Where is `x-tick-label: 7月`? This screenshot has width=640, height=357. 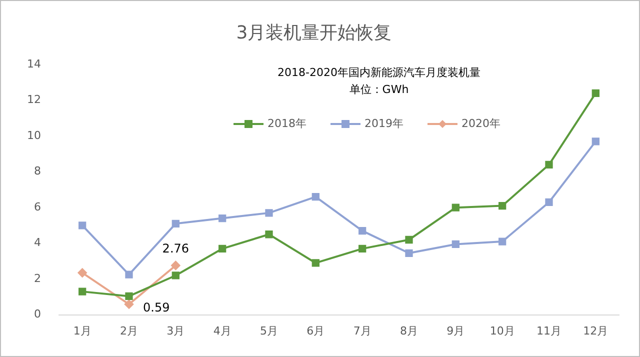
x-tick-label: 7月 is located at coordinates (362, 331).